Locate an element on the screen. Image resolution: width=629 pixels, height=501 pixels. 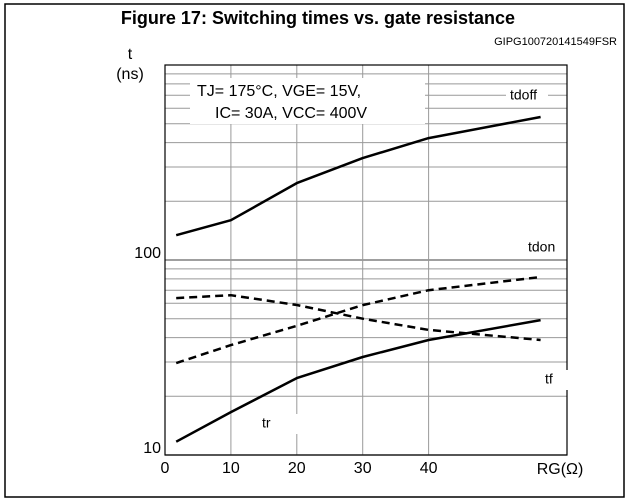
y-tick-label: 10 is located at coordinates (152, 448).